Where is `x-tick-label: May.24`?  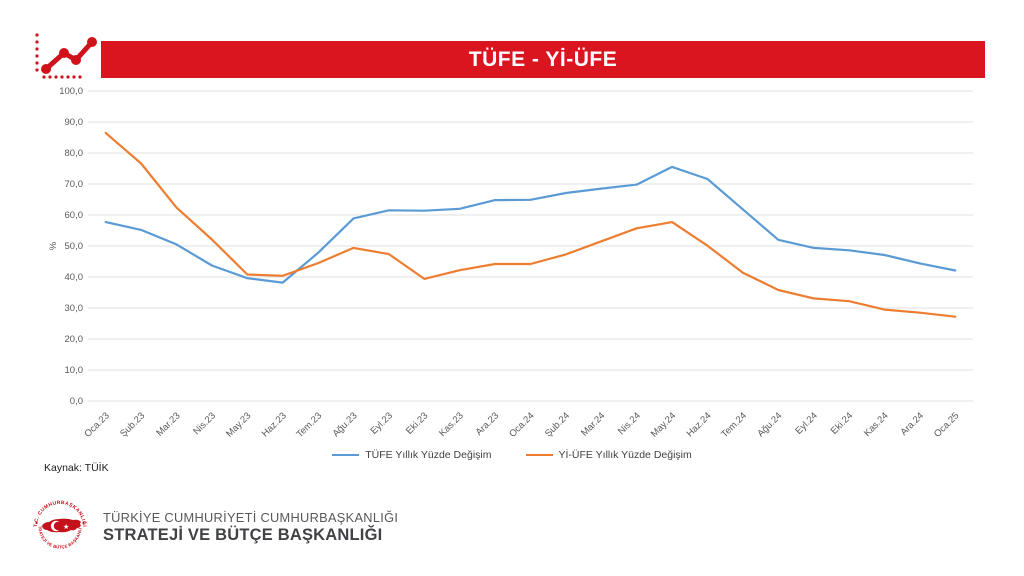 x-tick-label: May.24 is located at coordinates (663, 424).